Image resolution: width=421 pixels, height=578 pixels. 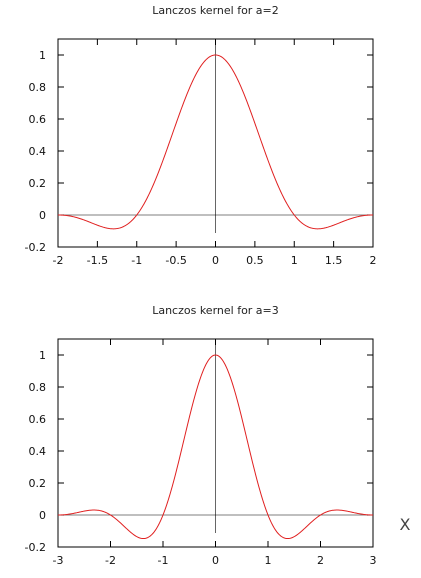 I want to click on x-tick-label: 3, so click(x=373, y=560).